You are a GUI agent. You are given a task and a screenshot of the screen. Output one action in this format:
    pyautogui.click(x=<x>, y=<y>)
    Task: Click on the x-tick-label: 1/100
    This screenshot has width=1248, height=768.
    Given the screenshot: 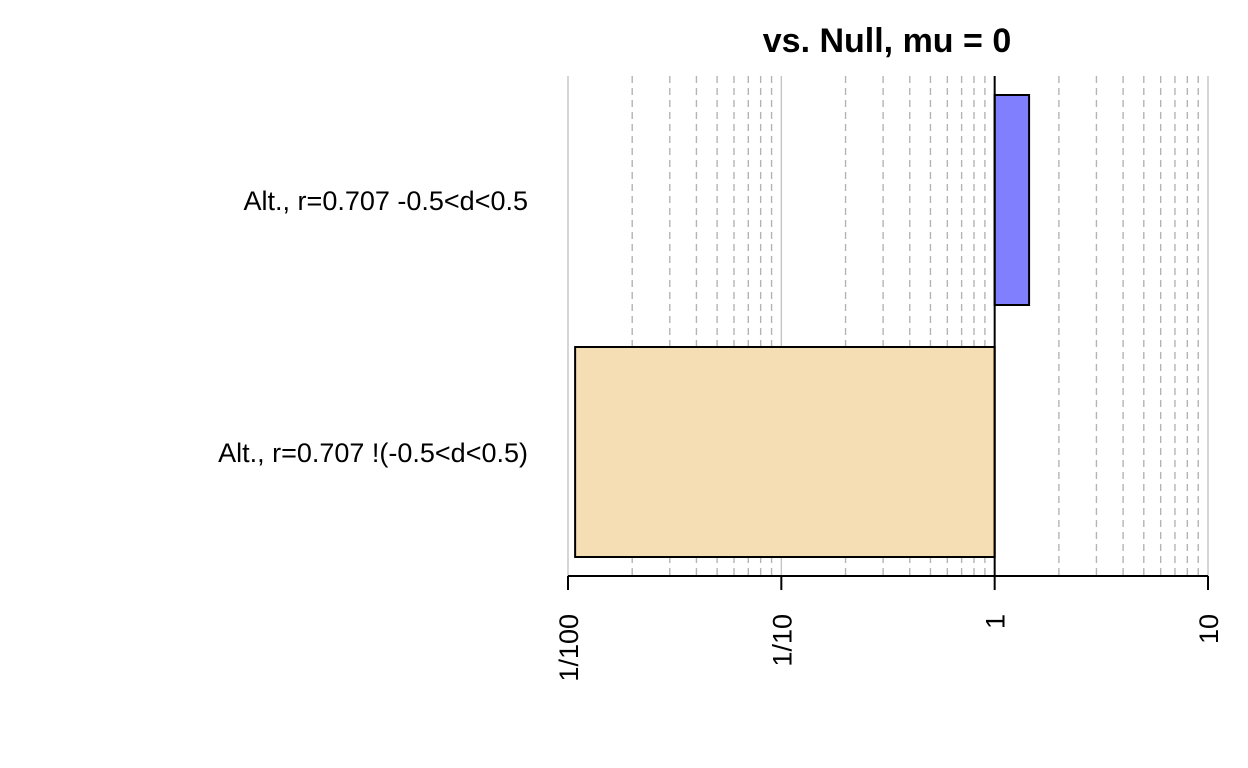 What is the action you would take?
    pyautogui.click(x=569, y=648)
    